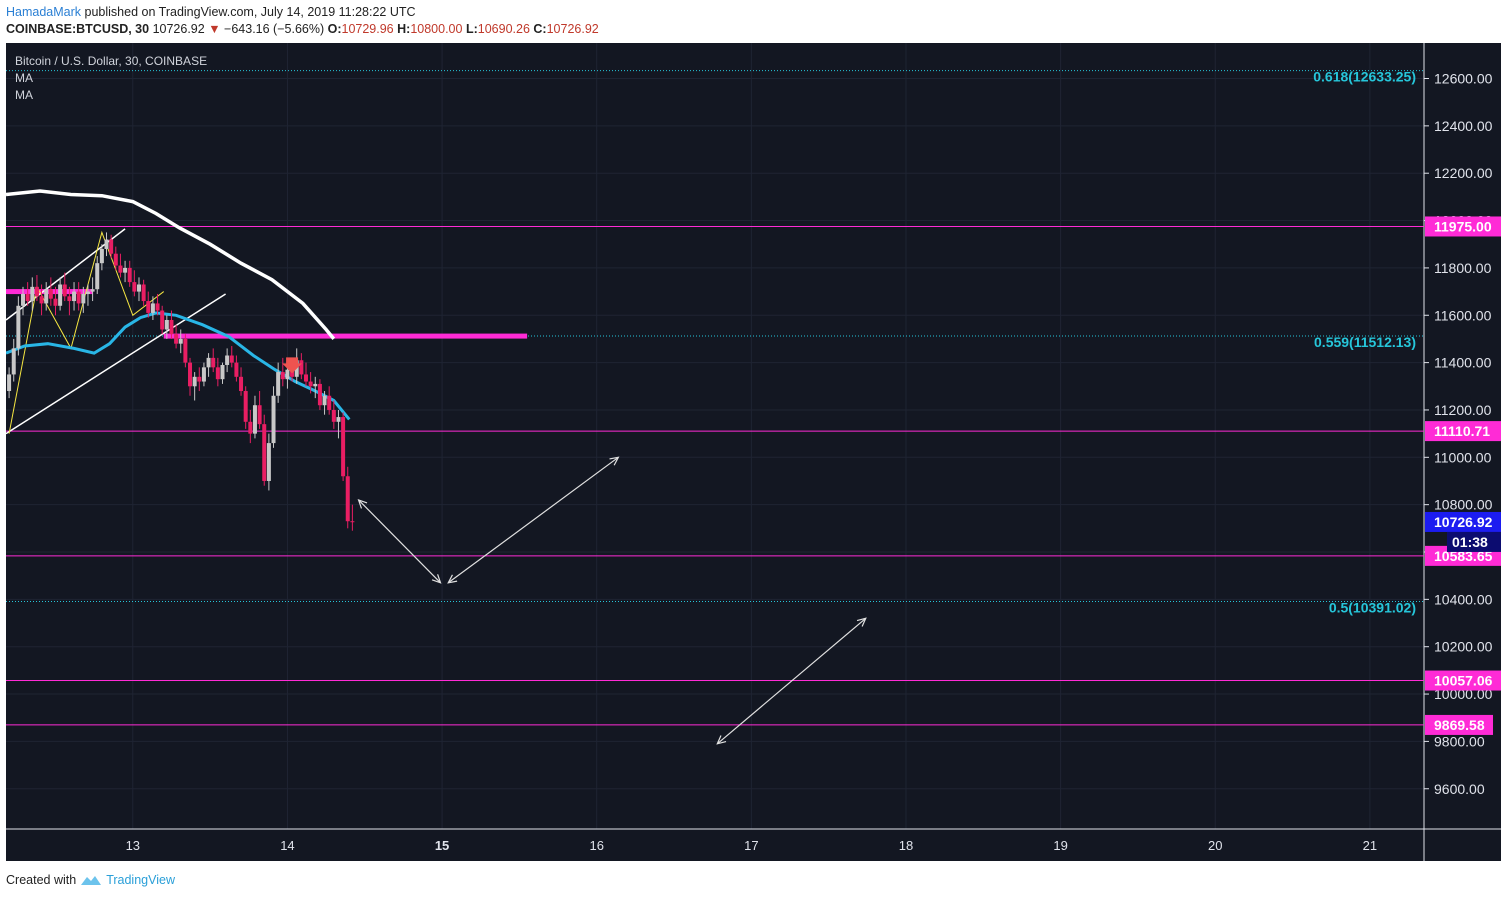 This screenshot has height=898, width=1507. I want to click on time-axis: 13 14 15 16 17 18 19 20 21, so click(752, 845).